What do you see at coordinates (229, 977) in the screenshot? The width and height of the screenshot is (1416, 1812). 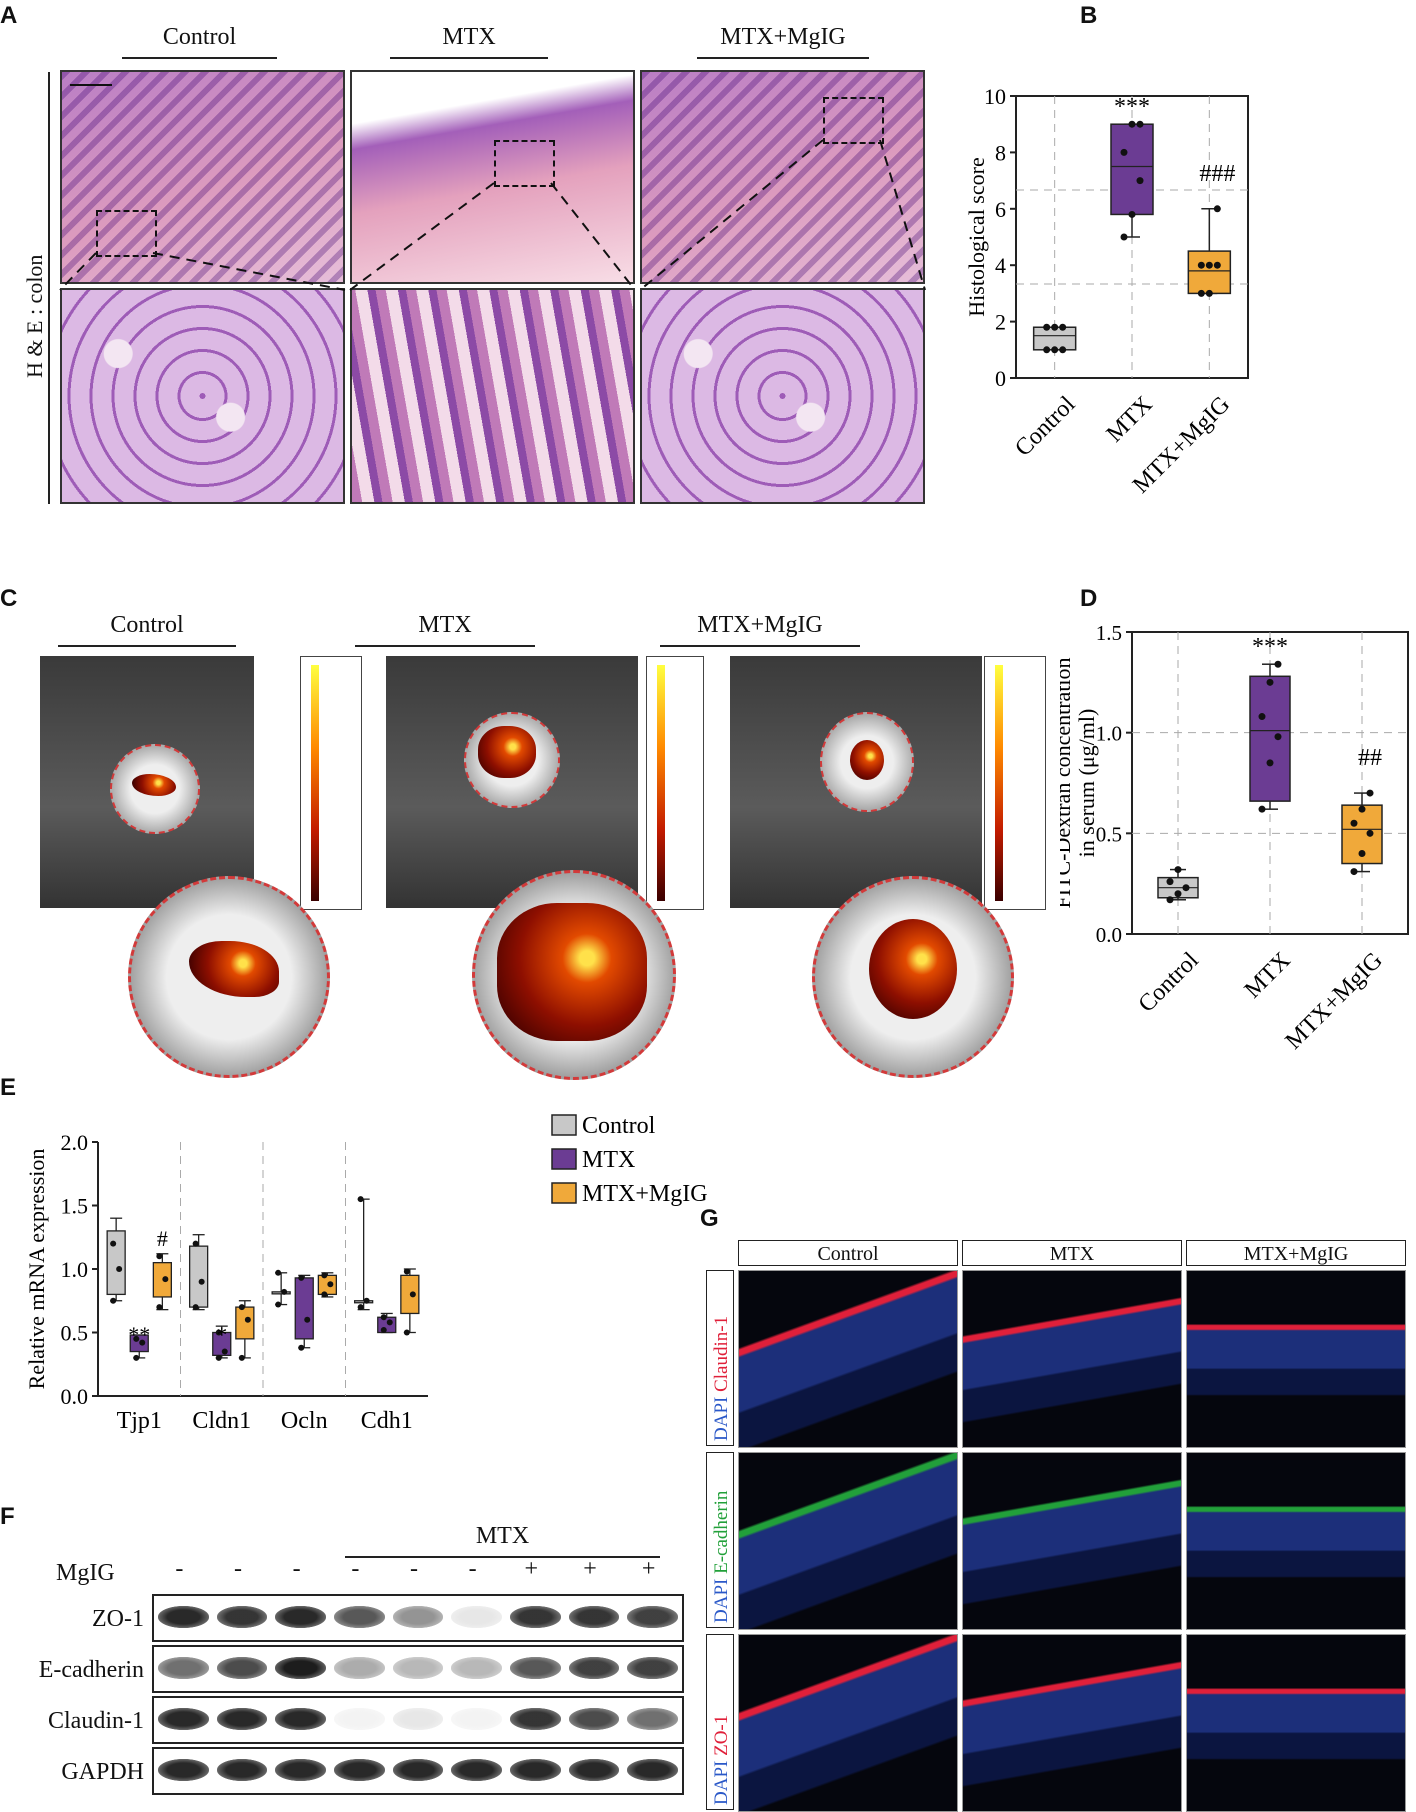 I see `ivis-zoom-control` at bounding box center [229, 977].